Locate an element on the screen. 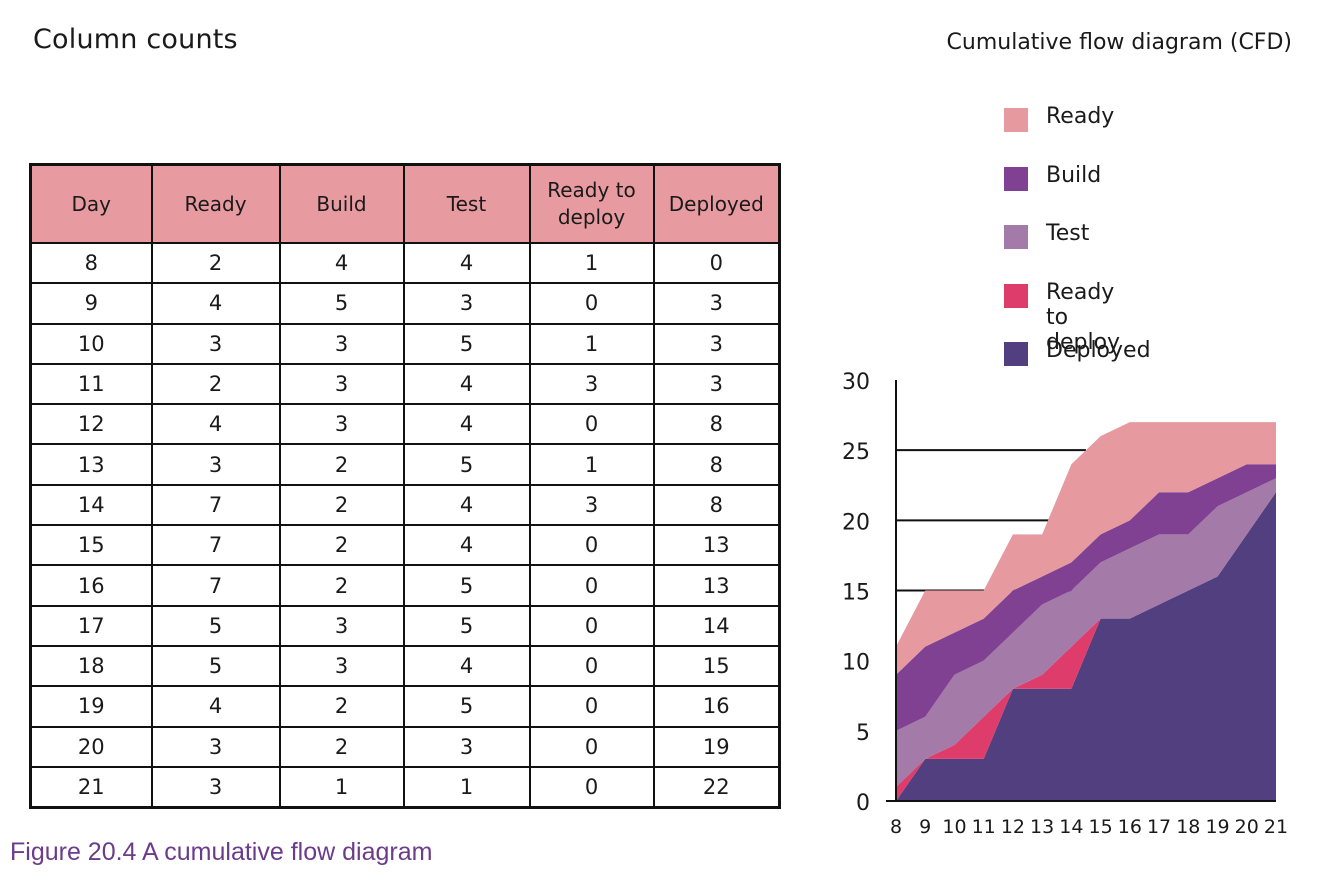 The height and width of the screenshot is (890, 1318). header-build: Build is located at coordinates (341, 203).